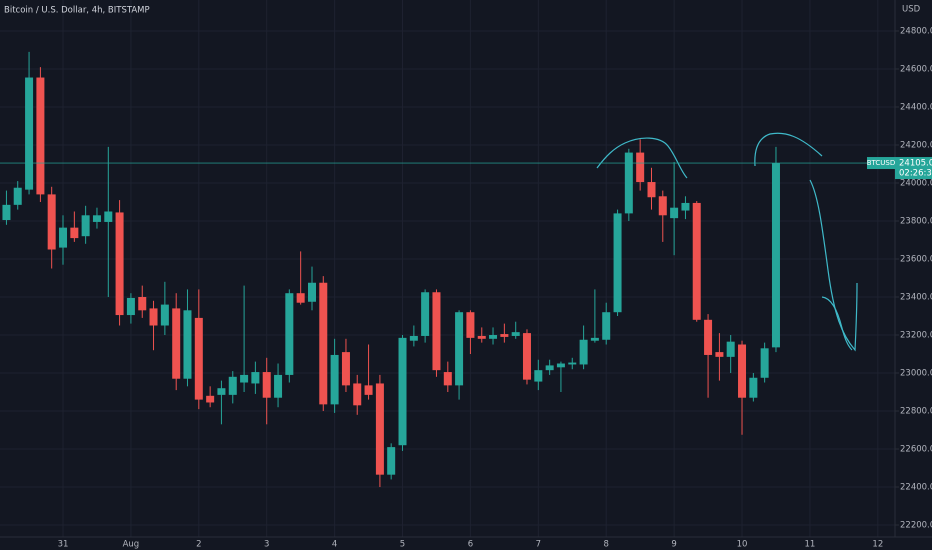  Describe the element at coordinates (916, 145) in the screenshot. I see `y-tick-label: 24200.00` at that location.